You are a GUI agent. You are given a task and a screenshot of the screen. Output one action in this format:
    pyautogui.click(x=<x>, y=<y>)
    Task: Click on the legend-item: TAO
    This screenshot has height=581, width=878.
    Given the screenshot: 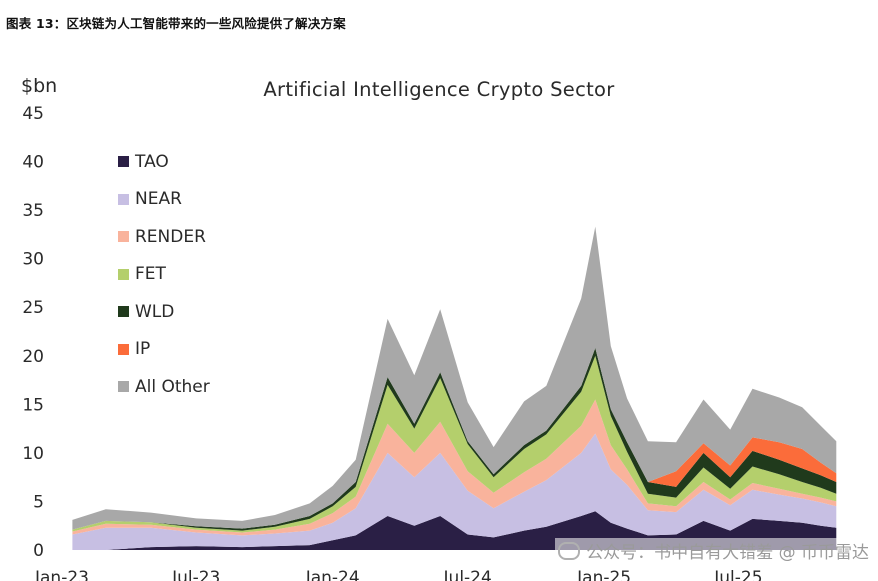 What is the action you would take?
    pyautogui.click(x=164, y=162)
    